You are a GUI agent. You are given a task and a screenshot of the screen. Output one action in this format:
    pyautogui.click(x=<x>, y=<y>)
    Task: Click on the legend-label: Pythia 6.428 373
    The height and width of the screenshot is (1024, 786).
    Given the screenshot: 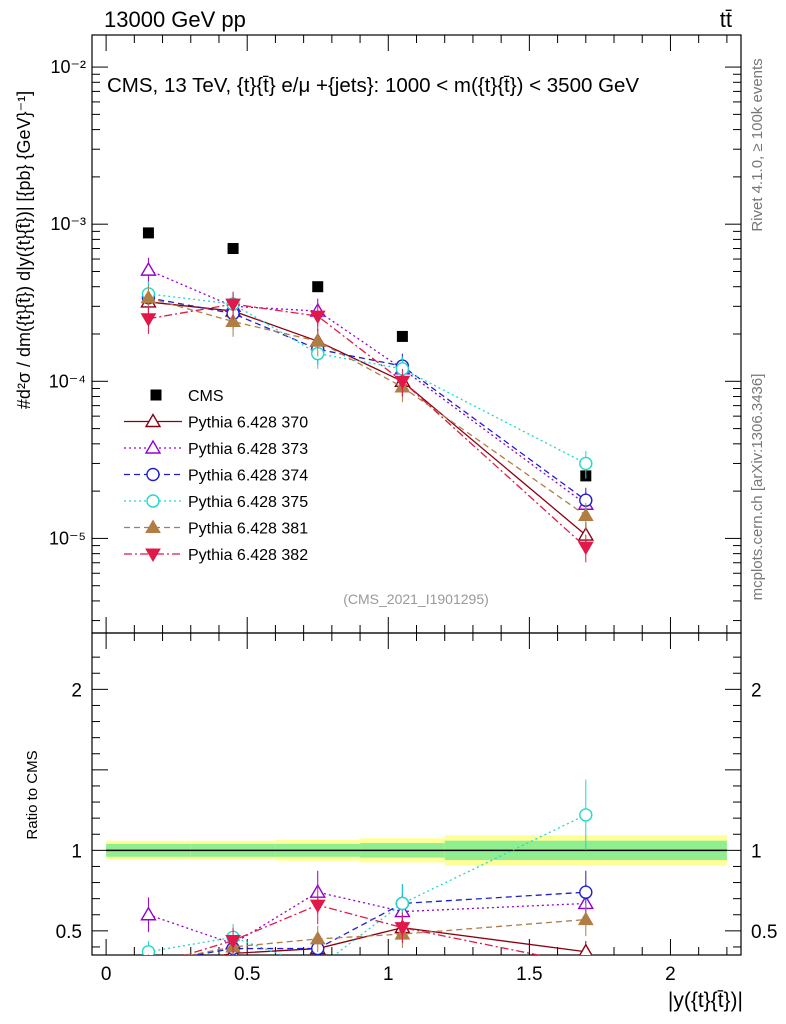 What is the action you would take?
    pyautogui.click(x=248, y=449)
    